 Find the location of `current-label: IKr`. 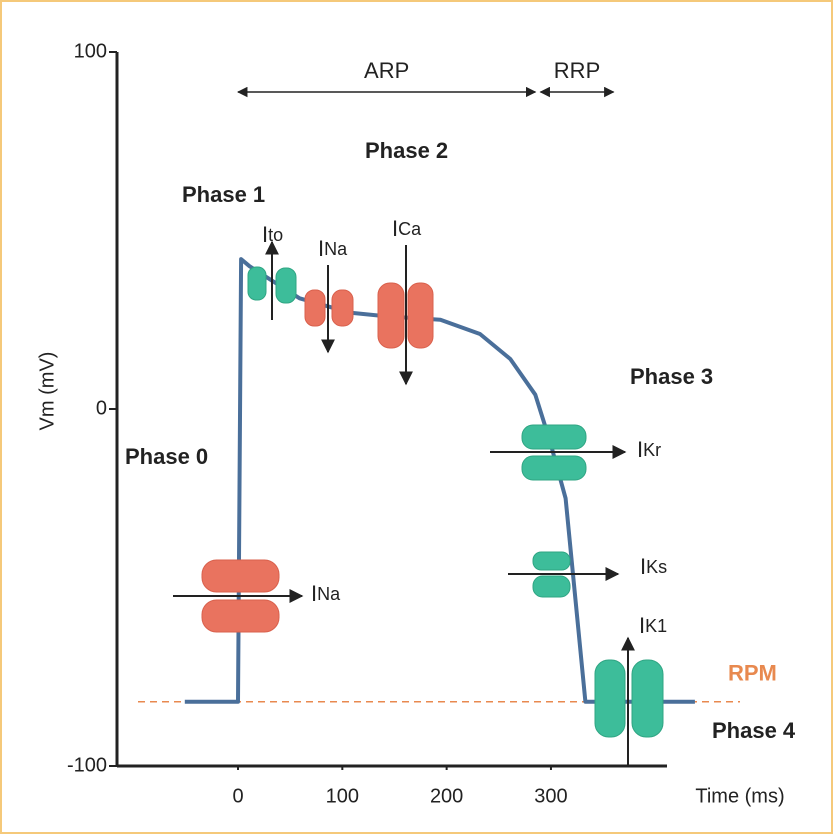

current-label: IKr is located at coordinates (649, 449).